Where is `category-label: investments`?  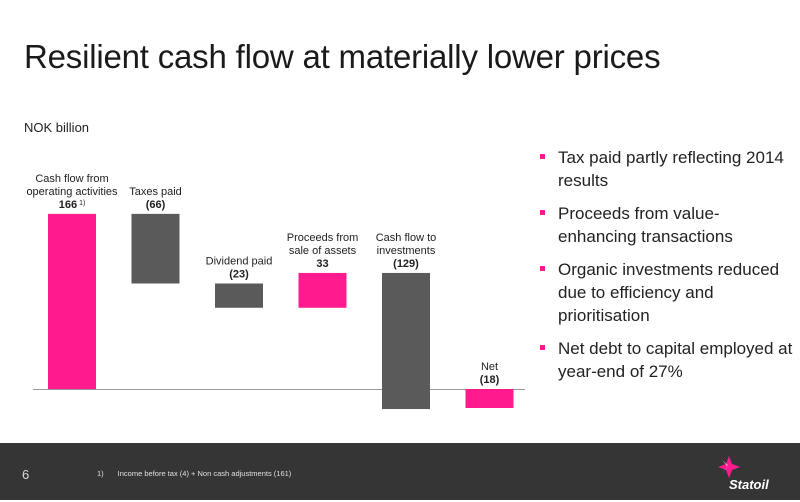 category-label: investments is located at coordinates (406, 251).